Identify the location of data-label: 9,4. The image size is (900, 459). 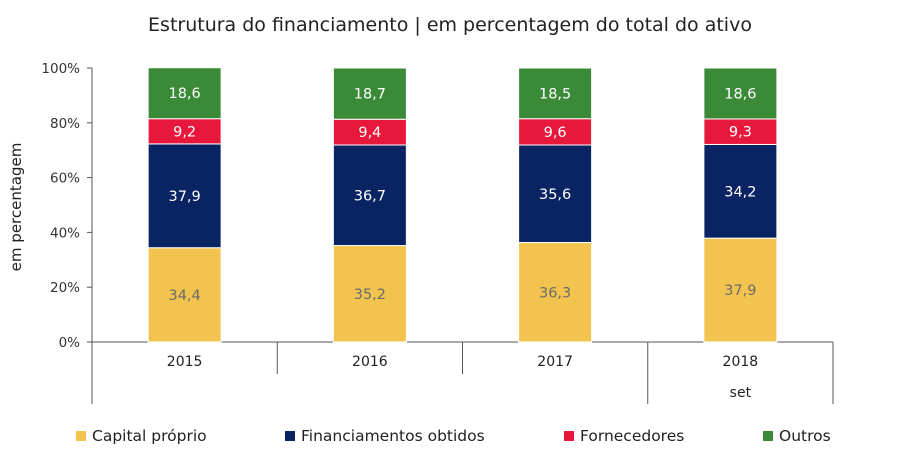
(369, 133).